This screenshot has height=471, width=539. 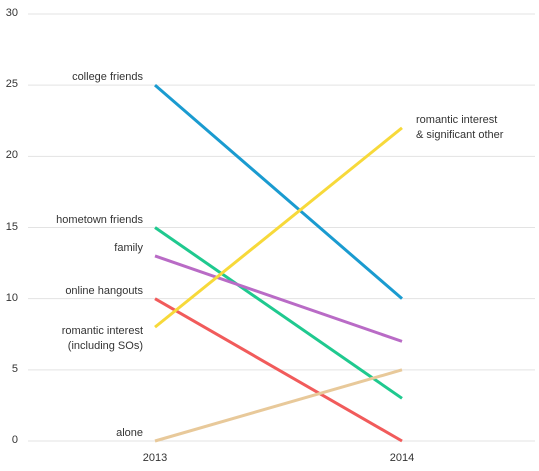 What do you see at coordinates (11, 13) in the screenshot?
I see `y-tick-label: 30` at bounding box center [11, 13].